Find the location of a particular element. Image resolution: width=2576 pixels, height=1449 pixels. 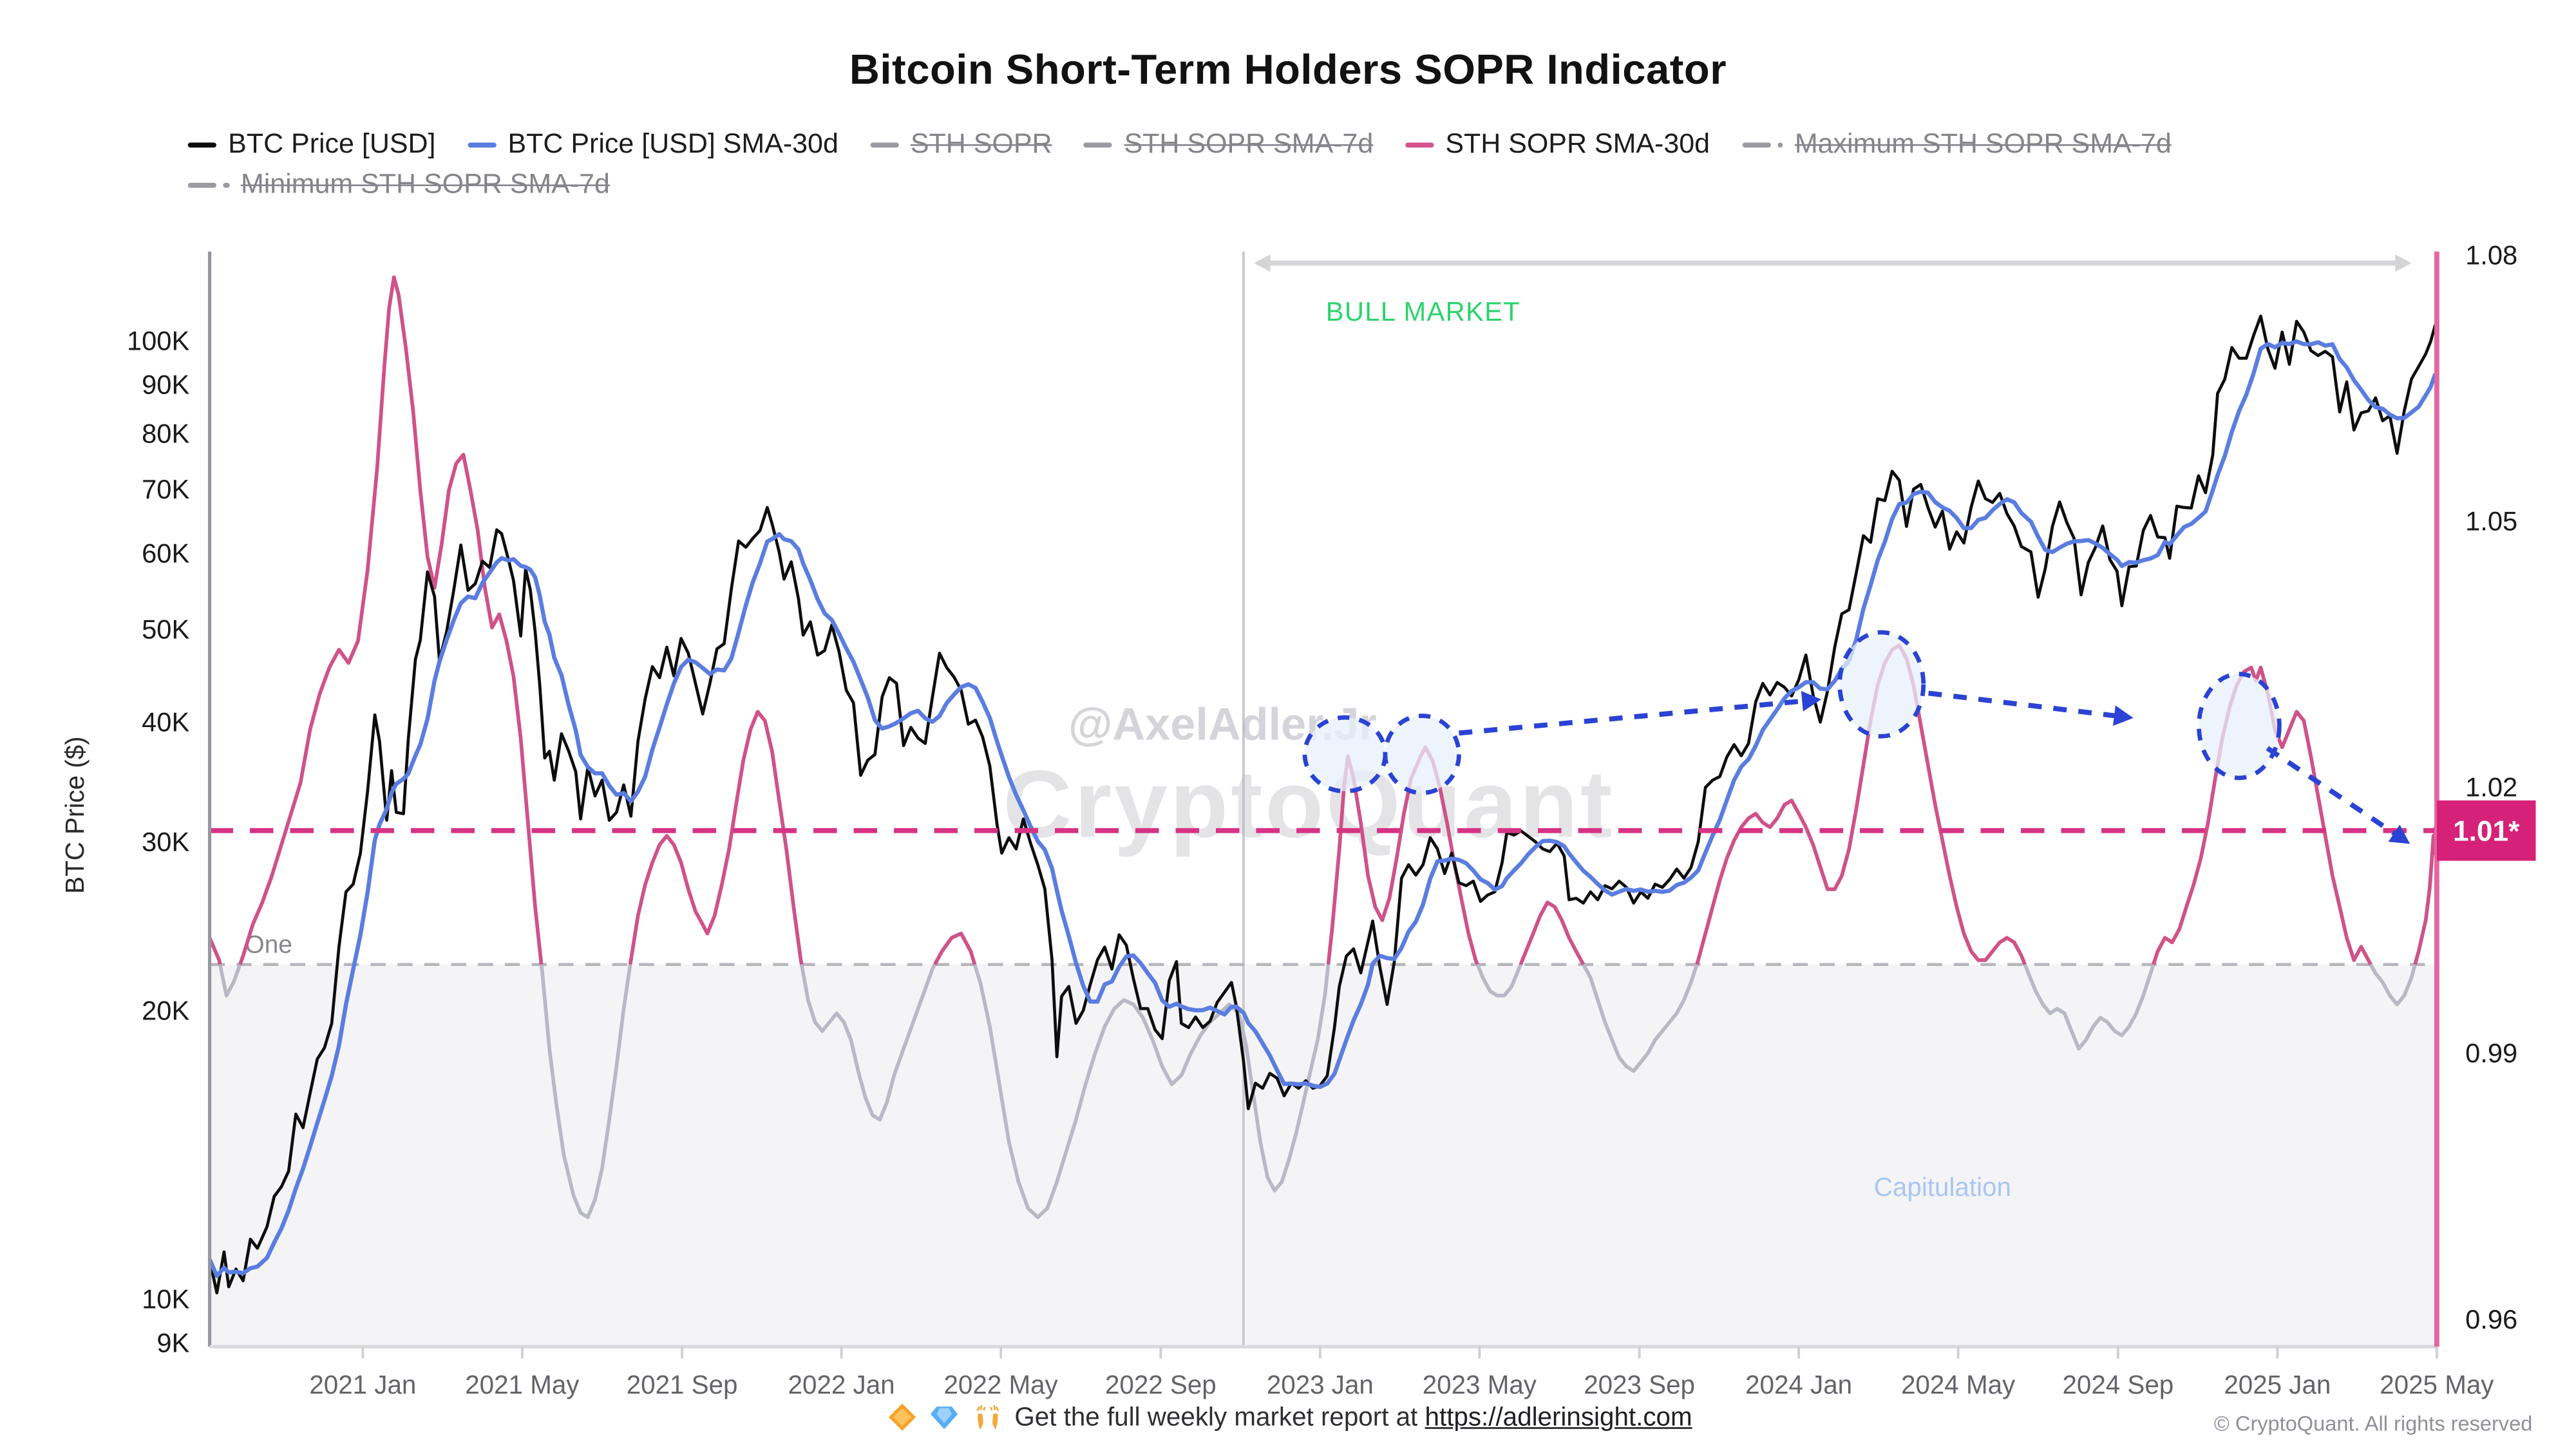

x-tick-label: 2024 Jan is located at coordinates (1799, 1384).